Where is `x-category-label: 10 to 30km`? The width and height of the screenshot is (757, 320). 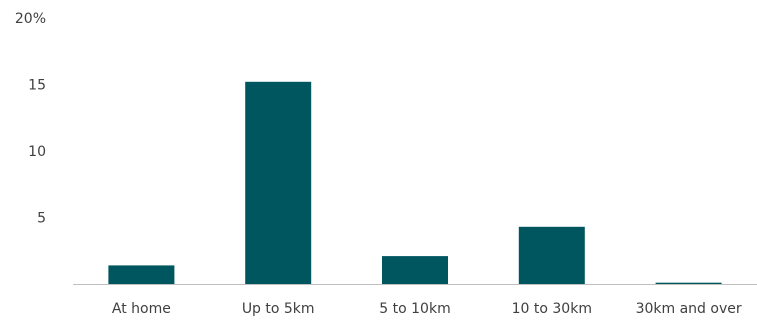
x-category-label: 10 to 30km is located at coordinates (552, 309).